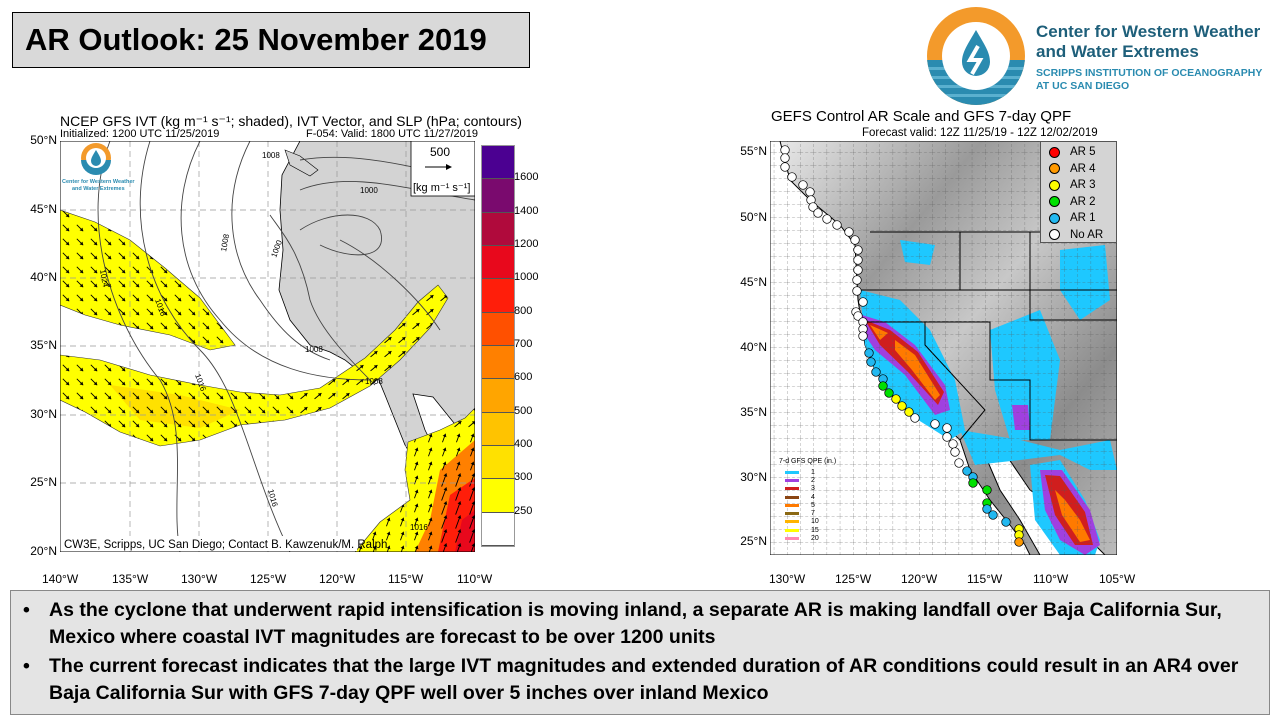  What do you see at coordinates (753, 151) in the screenshot?
I see `lat-tick-label: 55°N` at bounding box center [753, 151].